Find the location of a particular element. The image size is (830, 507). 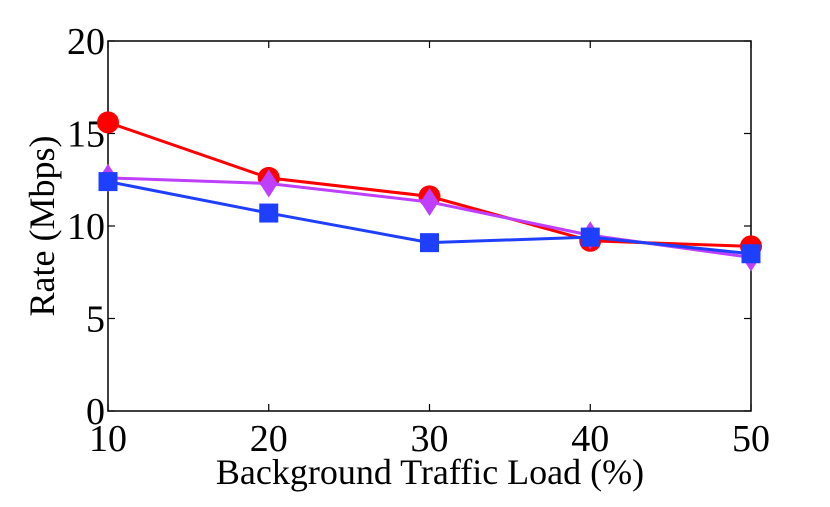

x-tick-labels: 10 20 30 40 50 is located at coordinates (429, 439).